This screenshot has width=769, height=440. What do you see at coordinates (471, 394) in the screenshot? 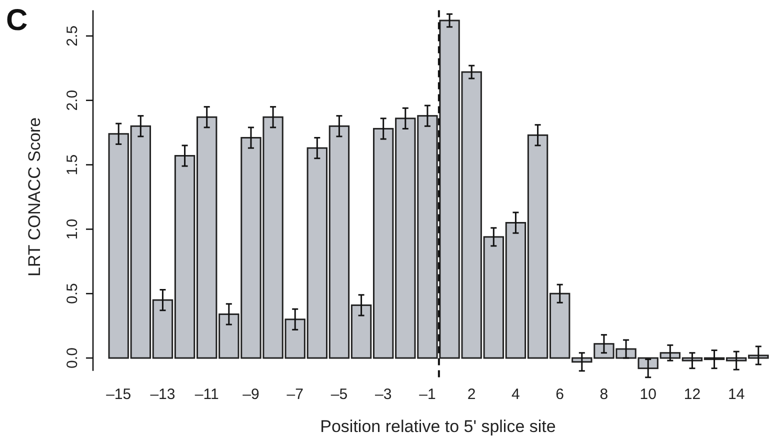
I see `x-tick-label: 2` at bounding box center [471, 394].